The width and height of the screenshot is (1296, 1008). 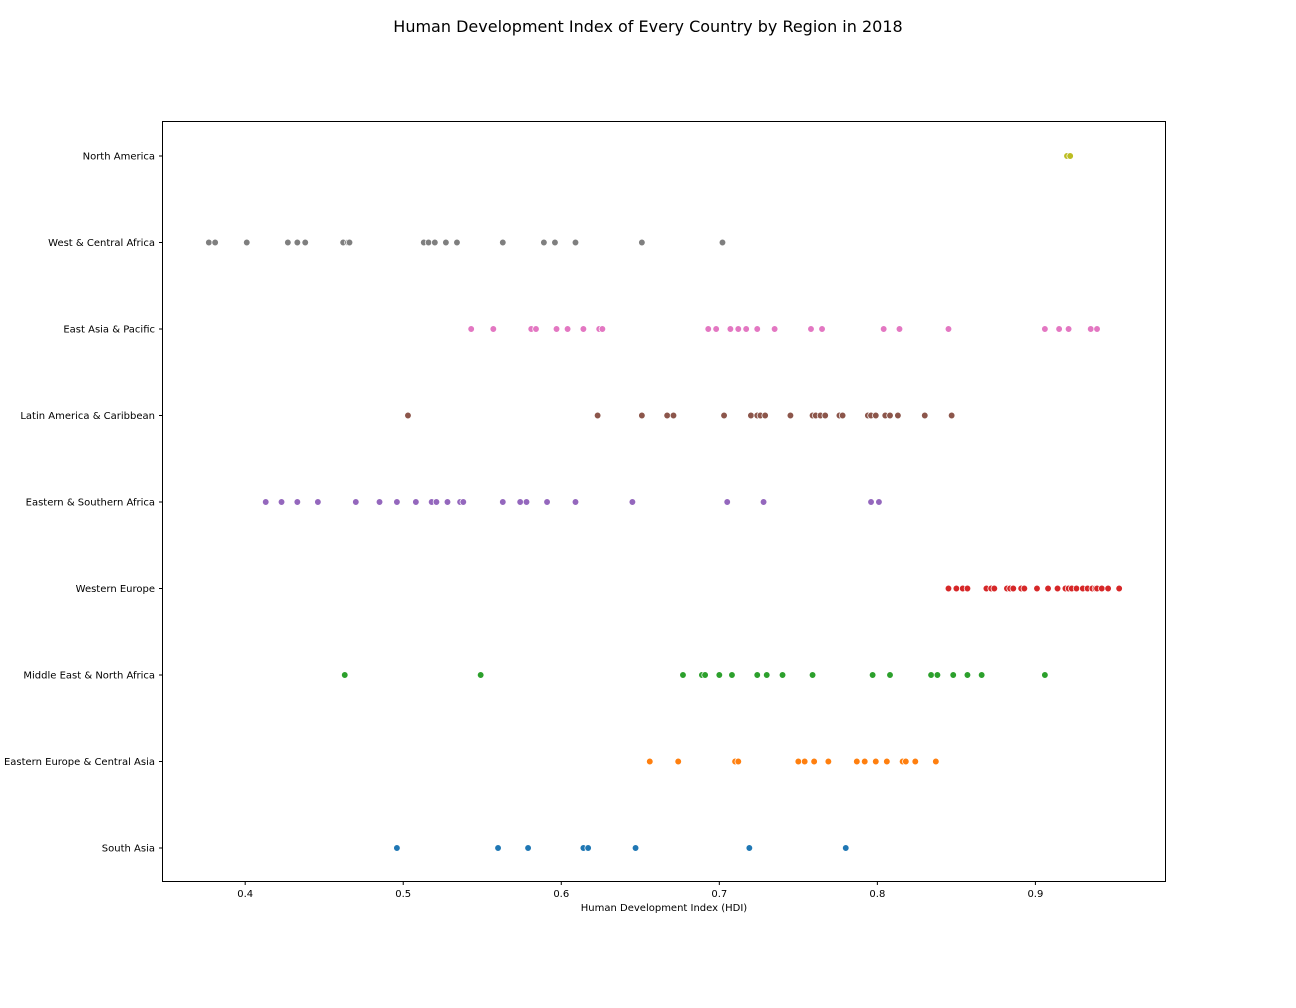 What do you see at coordinates (128, 849) in the screenshot?
I see `y-tick-label: South Asia` at bounding box center [128, 849].